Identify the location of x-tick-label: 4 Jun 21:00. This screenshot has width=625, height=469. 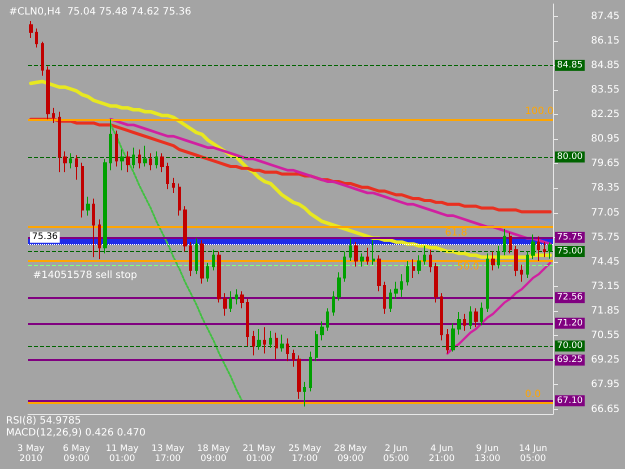
(441, 454).